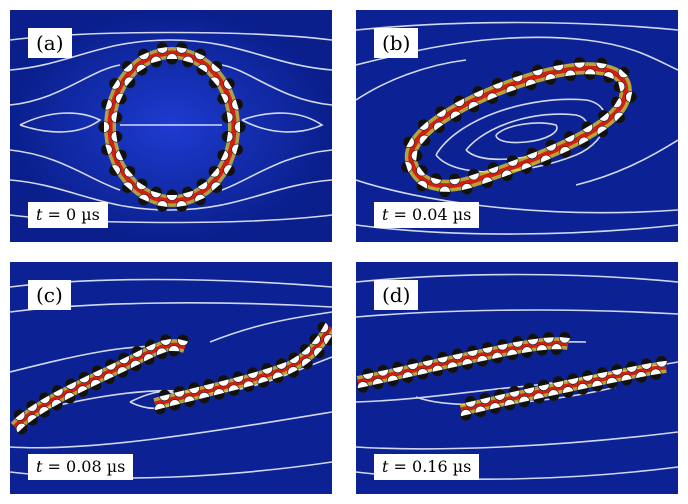 The width and height of the screenshot is (688, 504). I want to click on panel-d-label: (d), so click(396, 295).